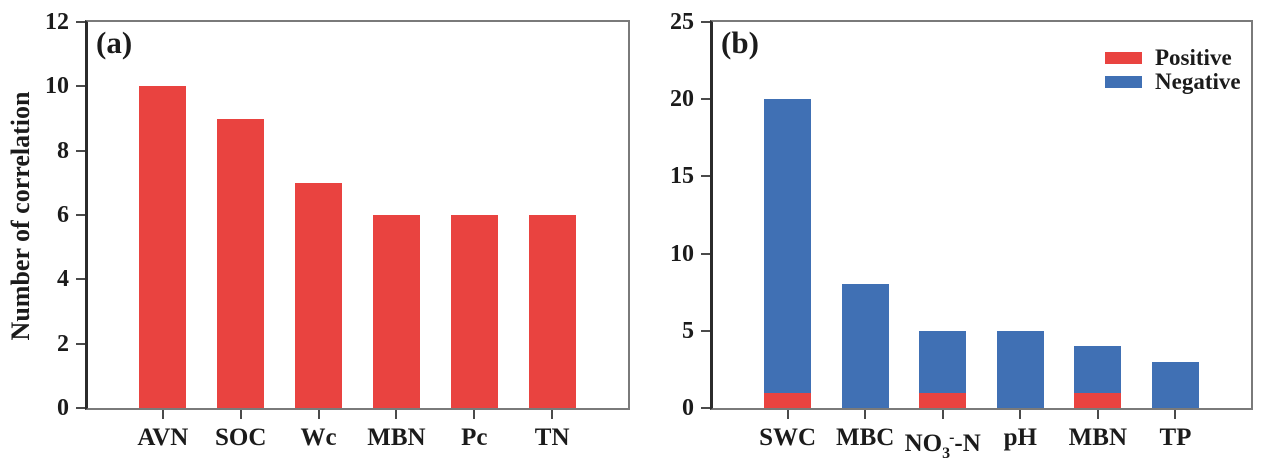  Describe the element at coordinates (114, 42) in the screenshot. I see `panel-a-label: (a)` at that location.